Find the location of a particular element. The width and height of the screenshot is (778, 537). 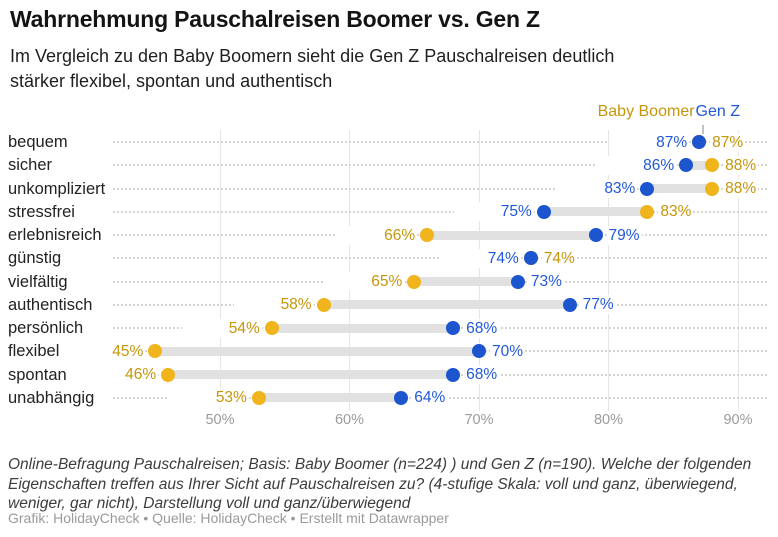

category-label: unkompliziert is located at coordinates (57, 188).